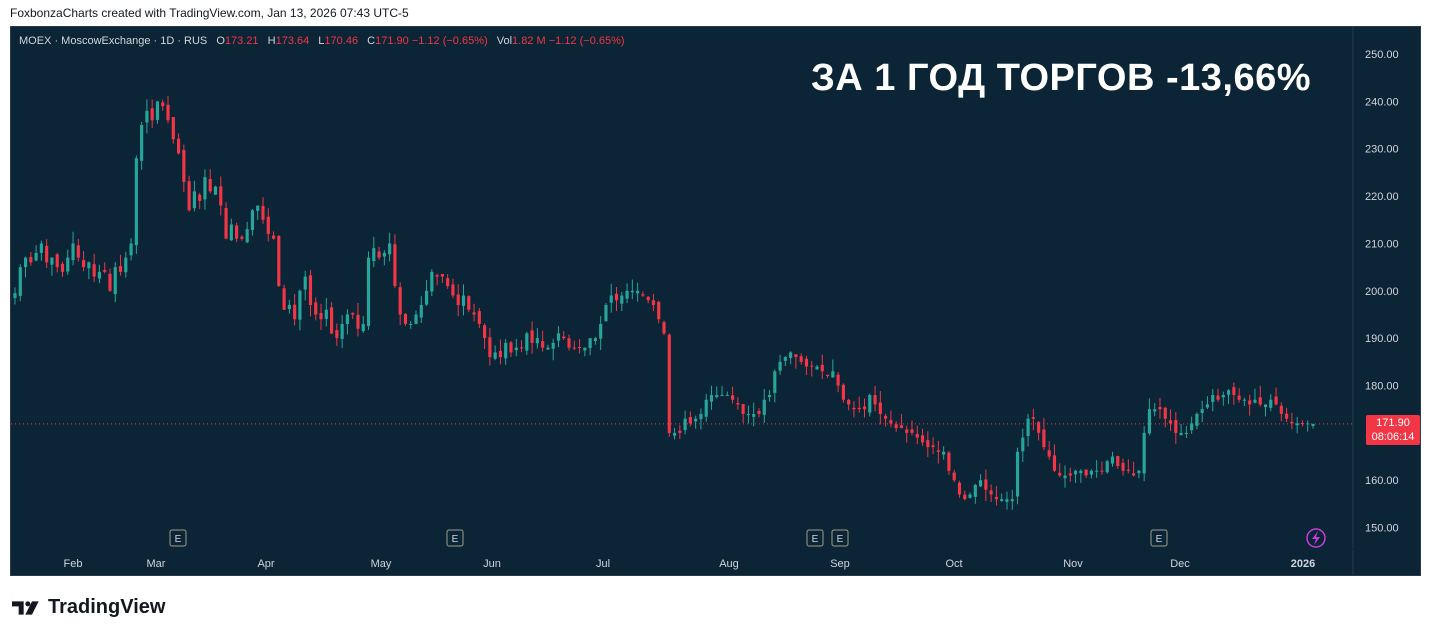 The width and height of the screenshot is (1433, 638). What do you see at coordinates (1382, 481) in the screenshot?
I see `y-tick-label: 160.00` at bounding box center [1382, 481].